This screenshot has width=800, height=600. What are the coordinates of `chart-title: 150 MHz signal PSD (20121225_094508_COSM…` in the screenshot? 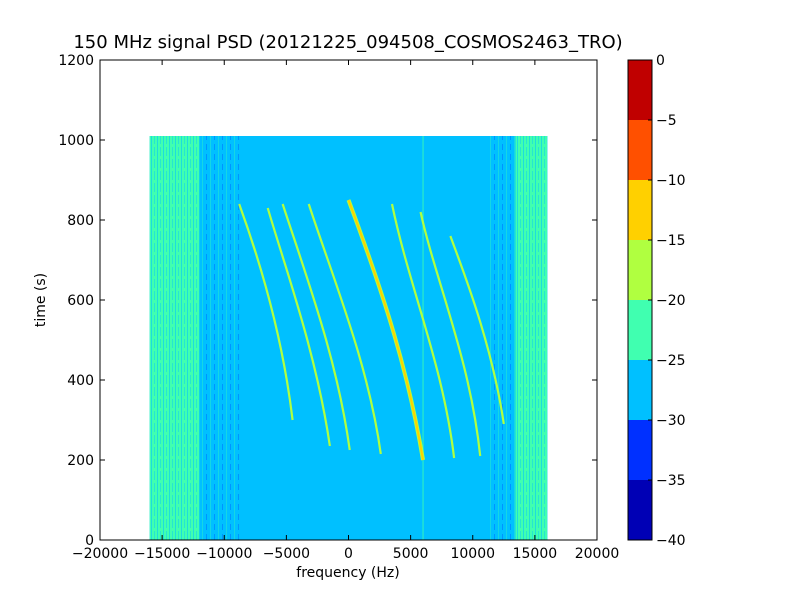 It's located at (347, 42).